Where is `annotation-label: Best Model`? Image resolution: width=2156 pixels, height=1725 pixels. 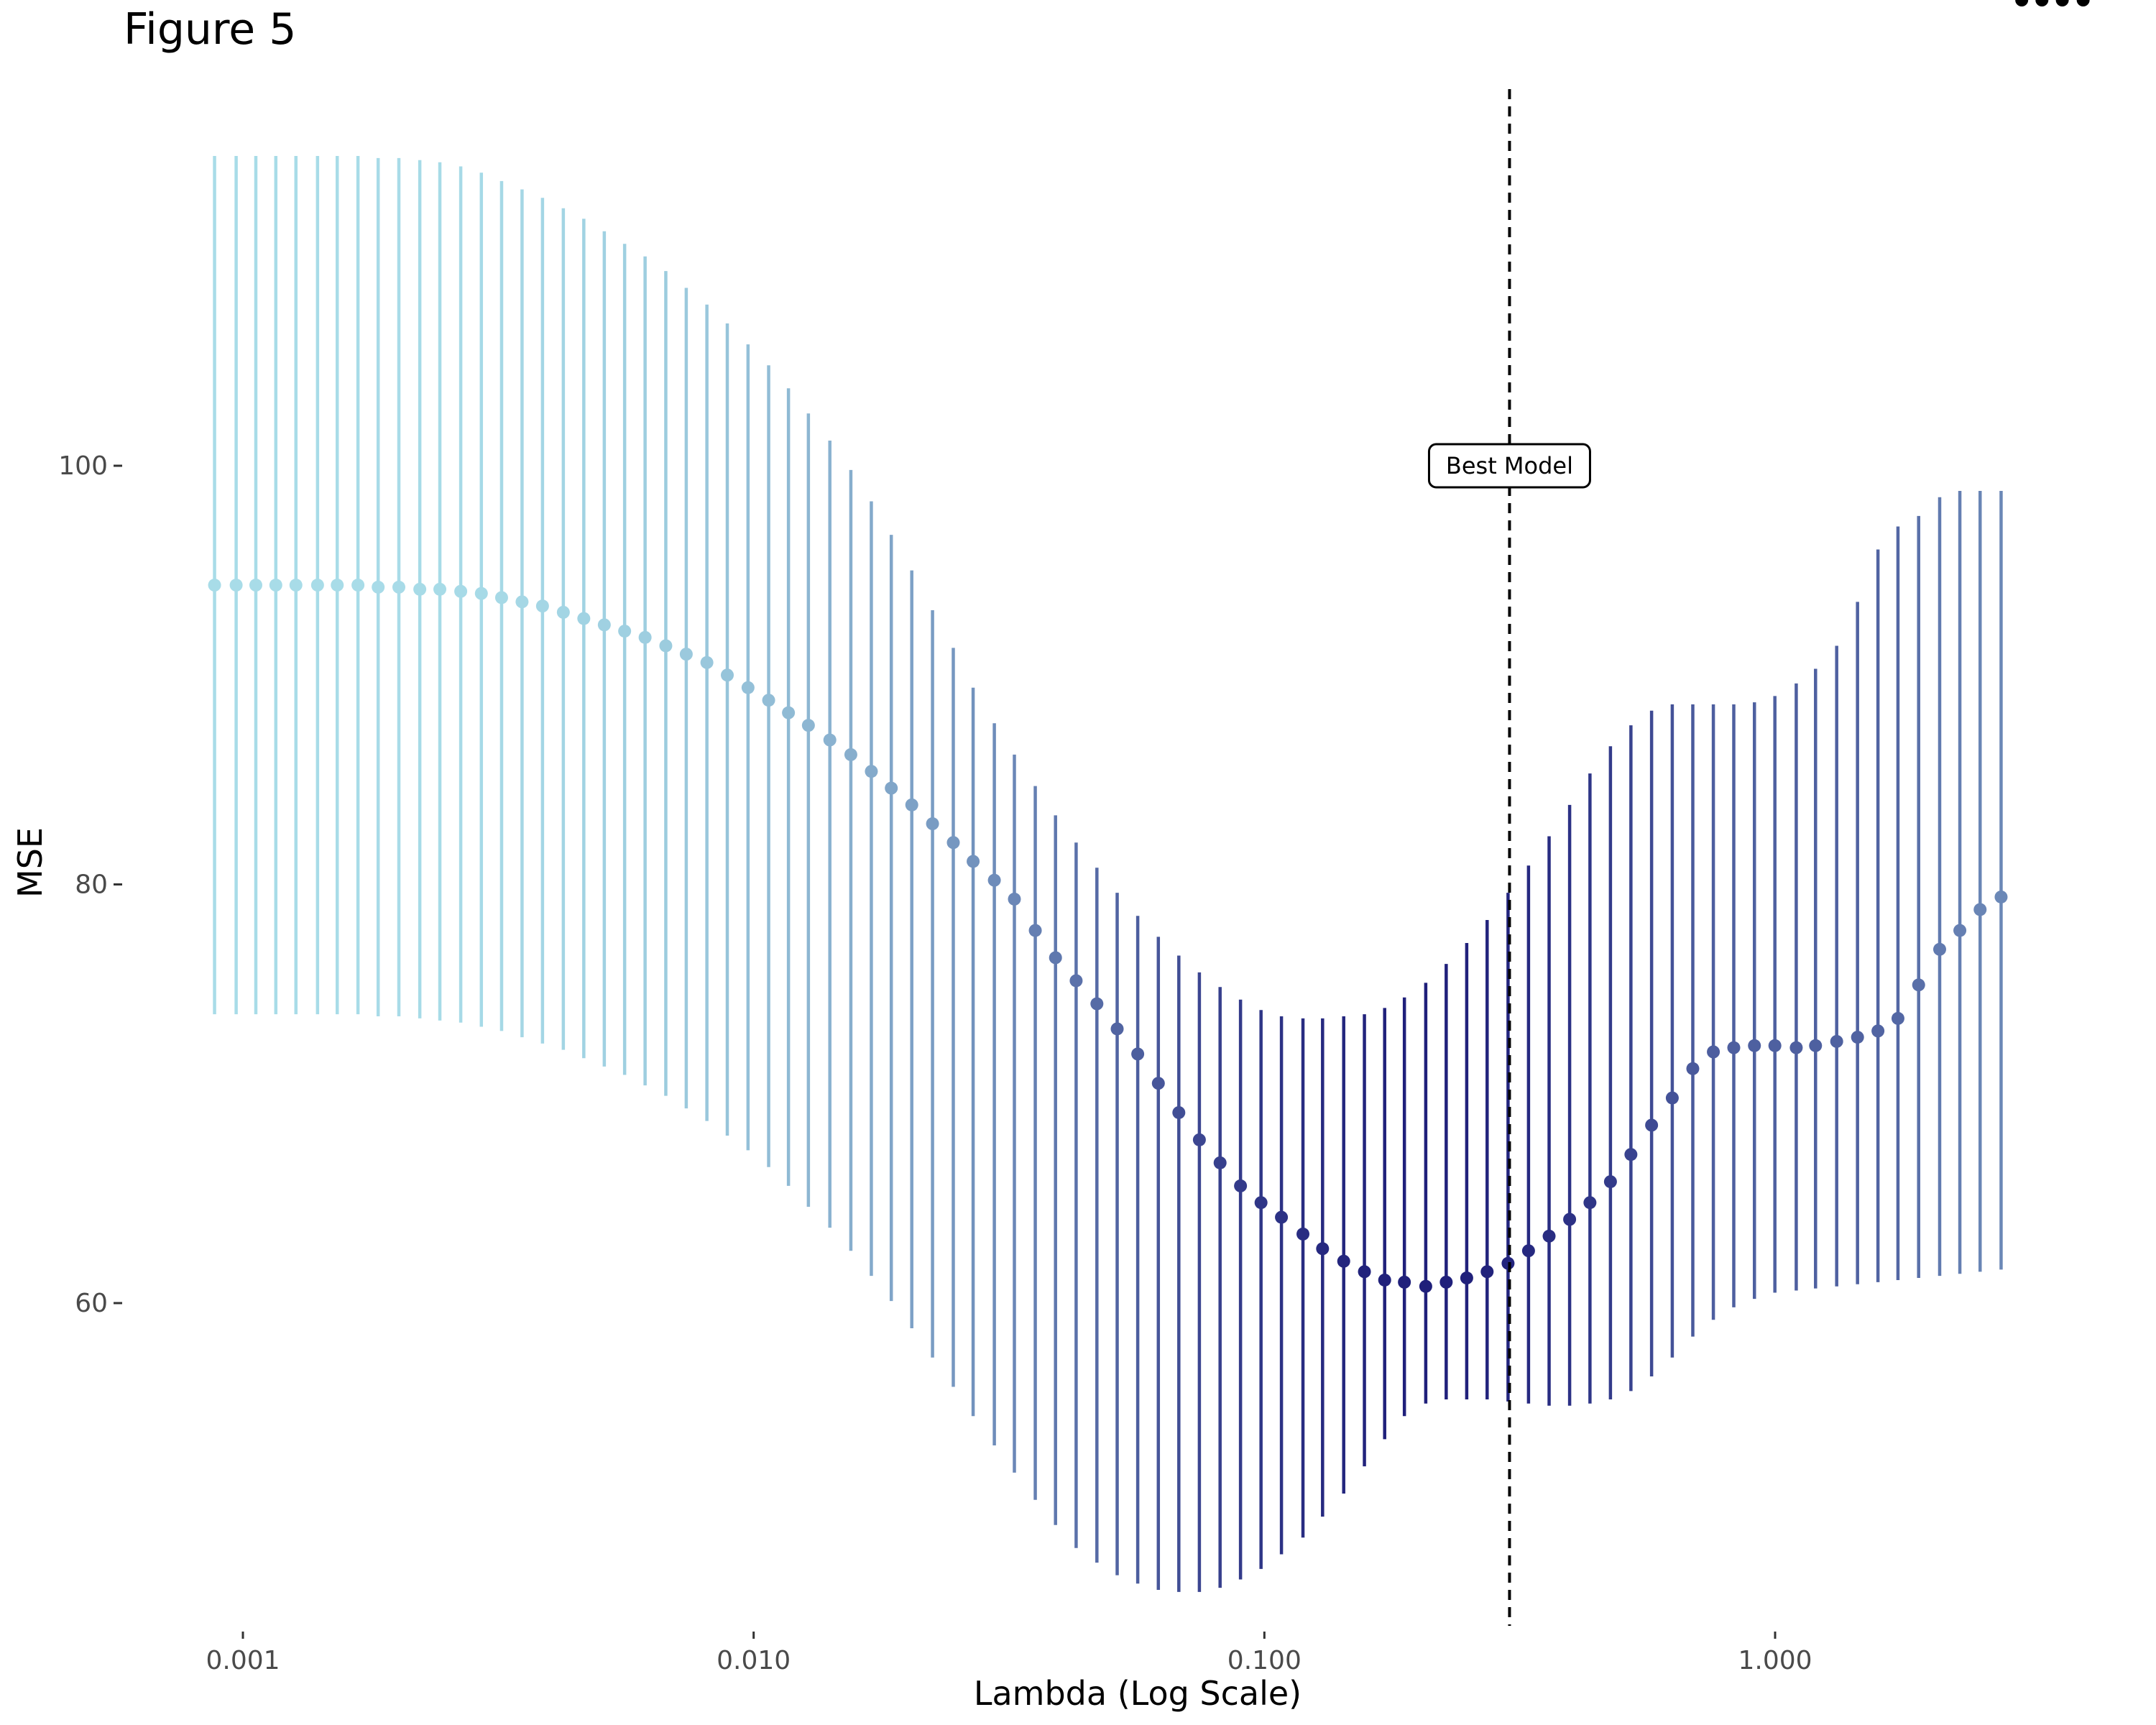 annotation-label: Best Model is located at coordinates (1510, 465).